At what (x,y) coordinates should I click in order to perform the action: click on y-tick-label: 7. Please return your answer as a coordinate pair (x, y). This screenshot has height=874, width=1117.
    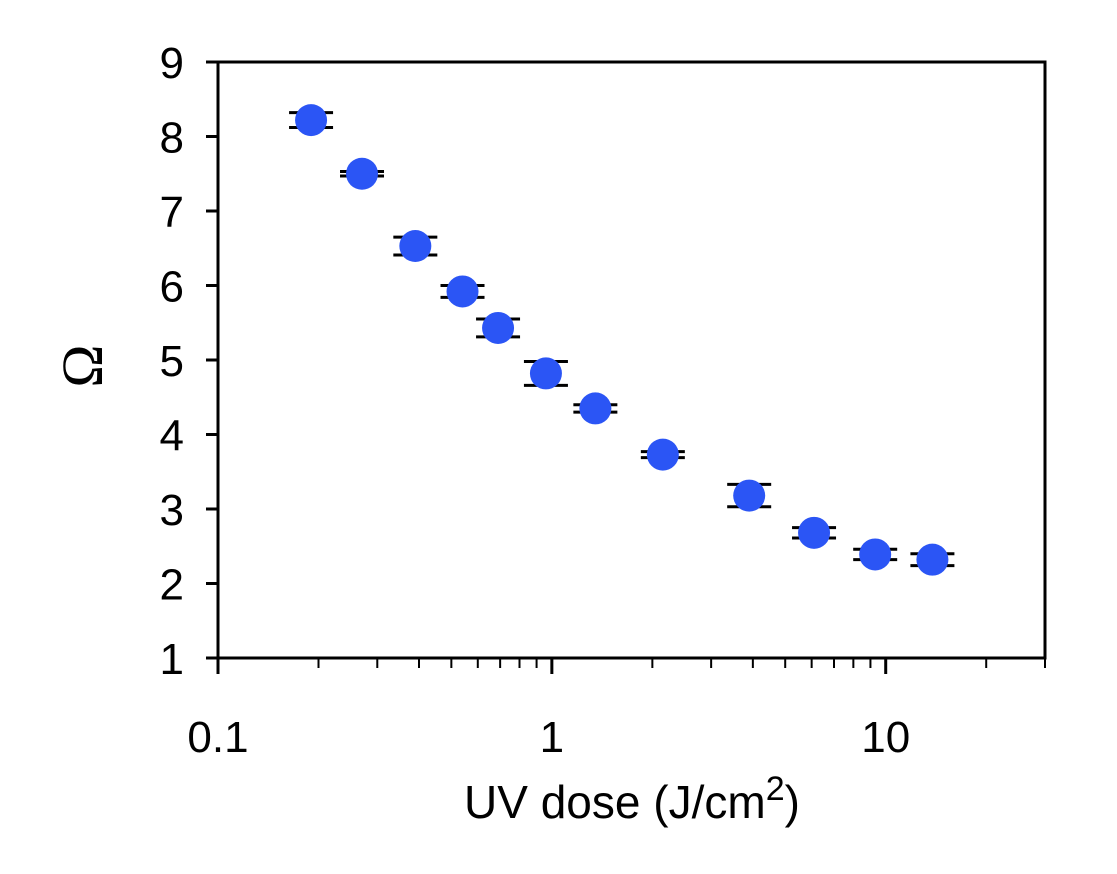
    Looking at the image, I should click on (172, 212).